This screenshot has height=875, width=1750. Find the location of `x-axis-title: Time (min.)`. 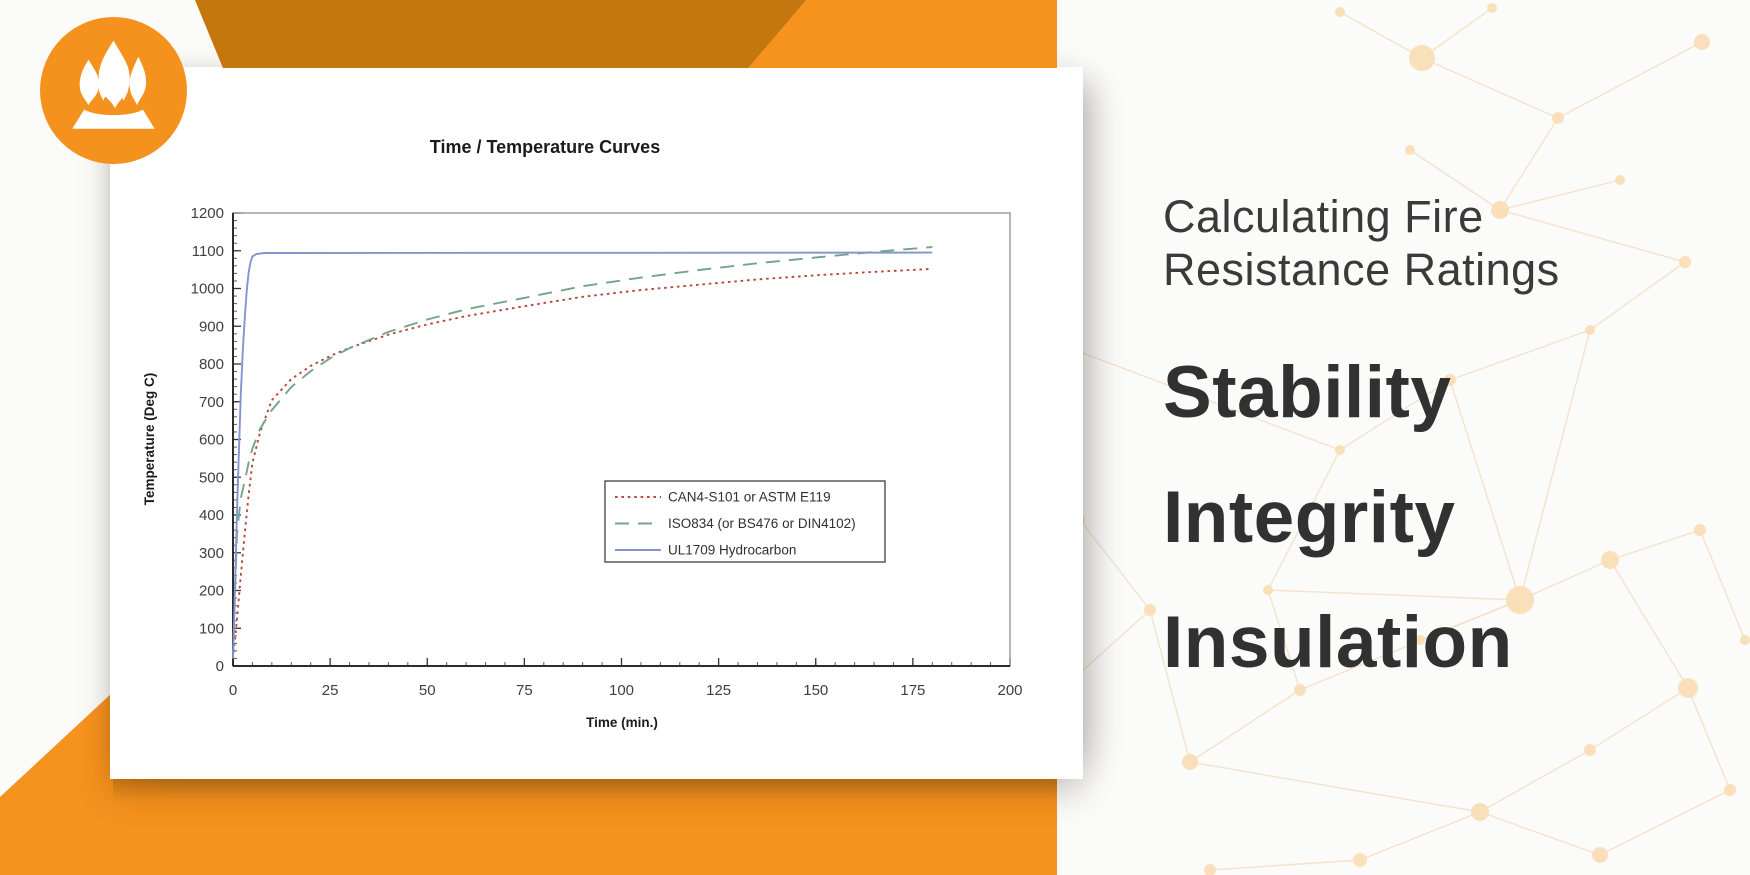

x-axis-title: Time (min.) is located at coordinates (622, 722).